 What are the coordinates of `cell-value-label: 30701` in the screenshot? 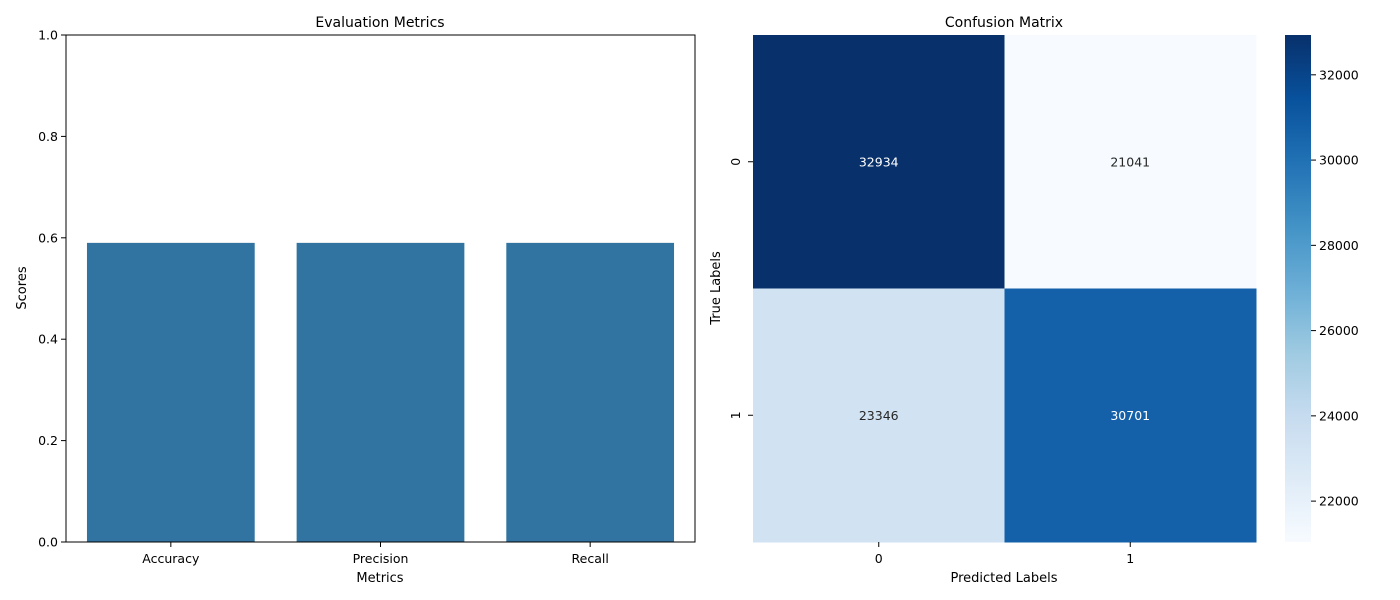 It's located at (1130, 415).